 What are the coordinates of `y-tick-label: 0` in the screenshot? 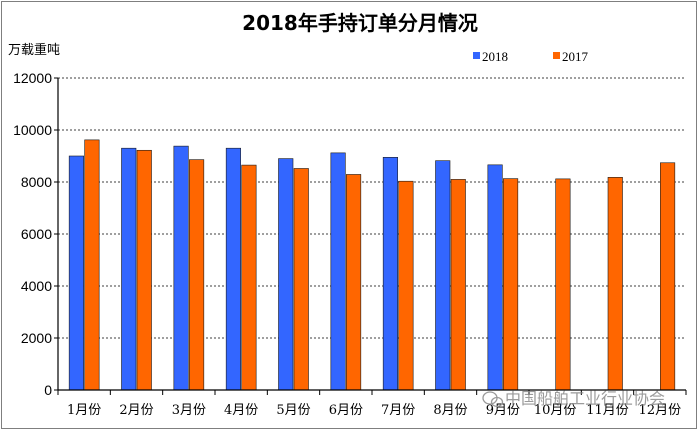 It's located at (48, 390).